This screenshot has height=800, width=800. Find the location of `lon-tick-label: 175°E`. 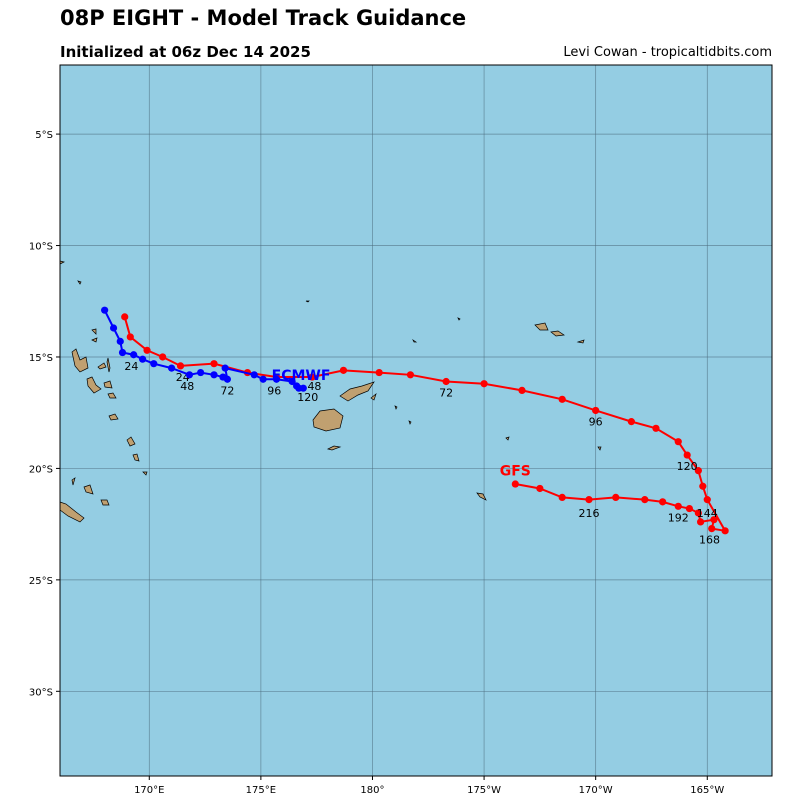

lon-tick-label: 175°E is located at coordinates (261, 790).